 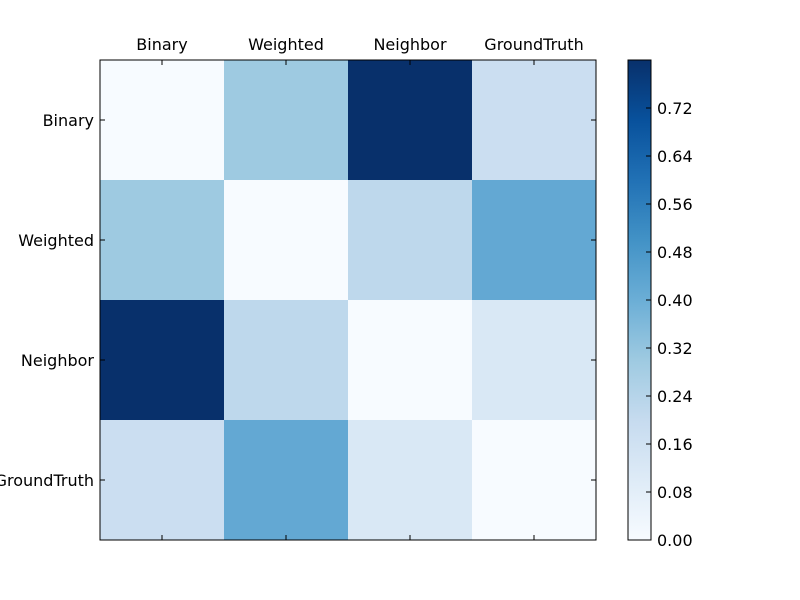 I want to click on colorbar-tick-label: 0.24, so click(x=675, y=396).